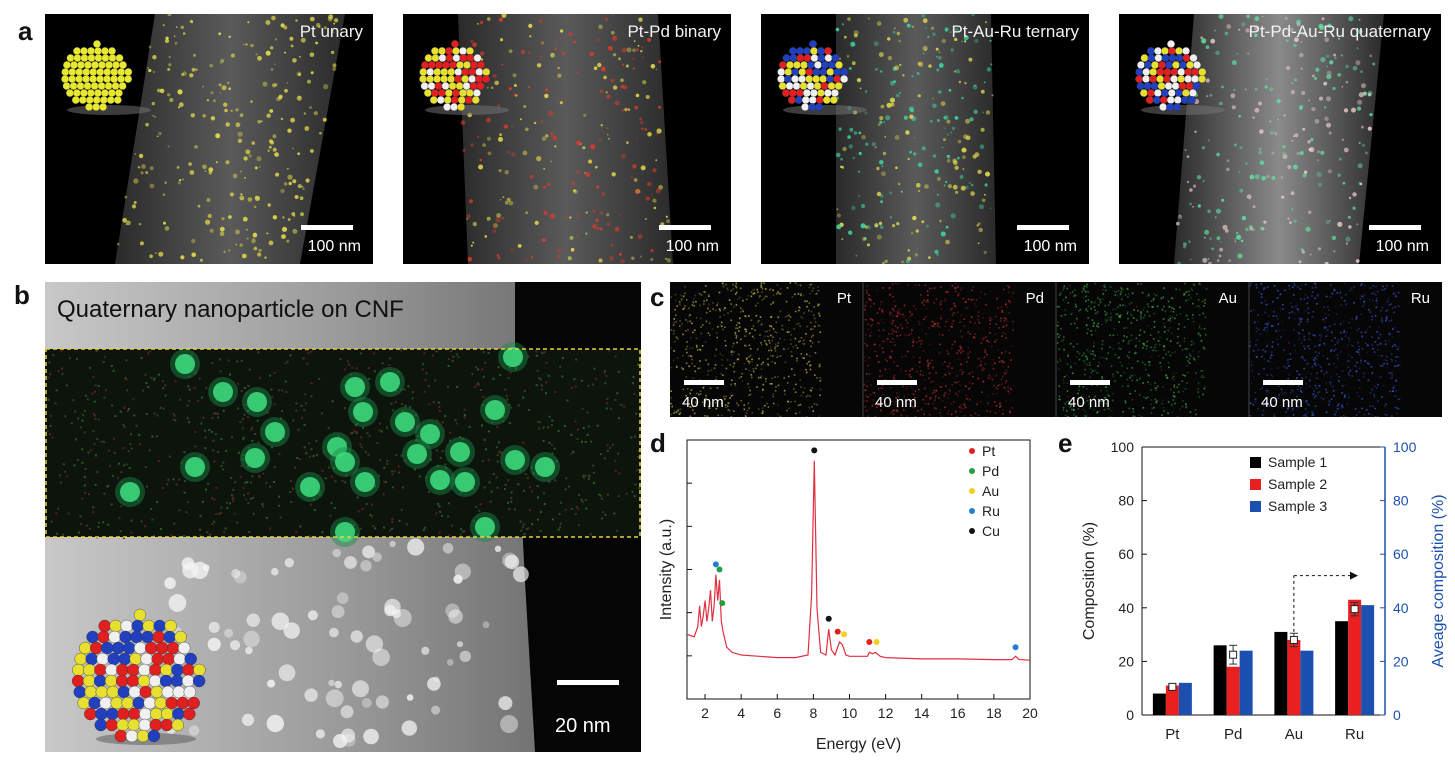  I want to click on panel-label-a: a, so click(25, 31).